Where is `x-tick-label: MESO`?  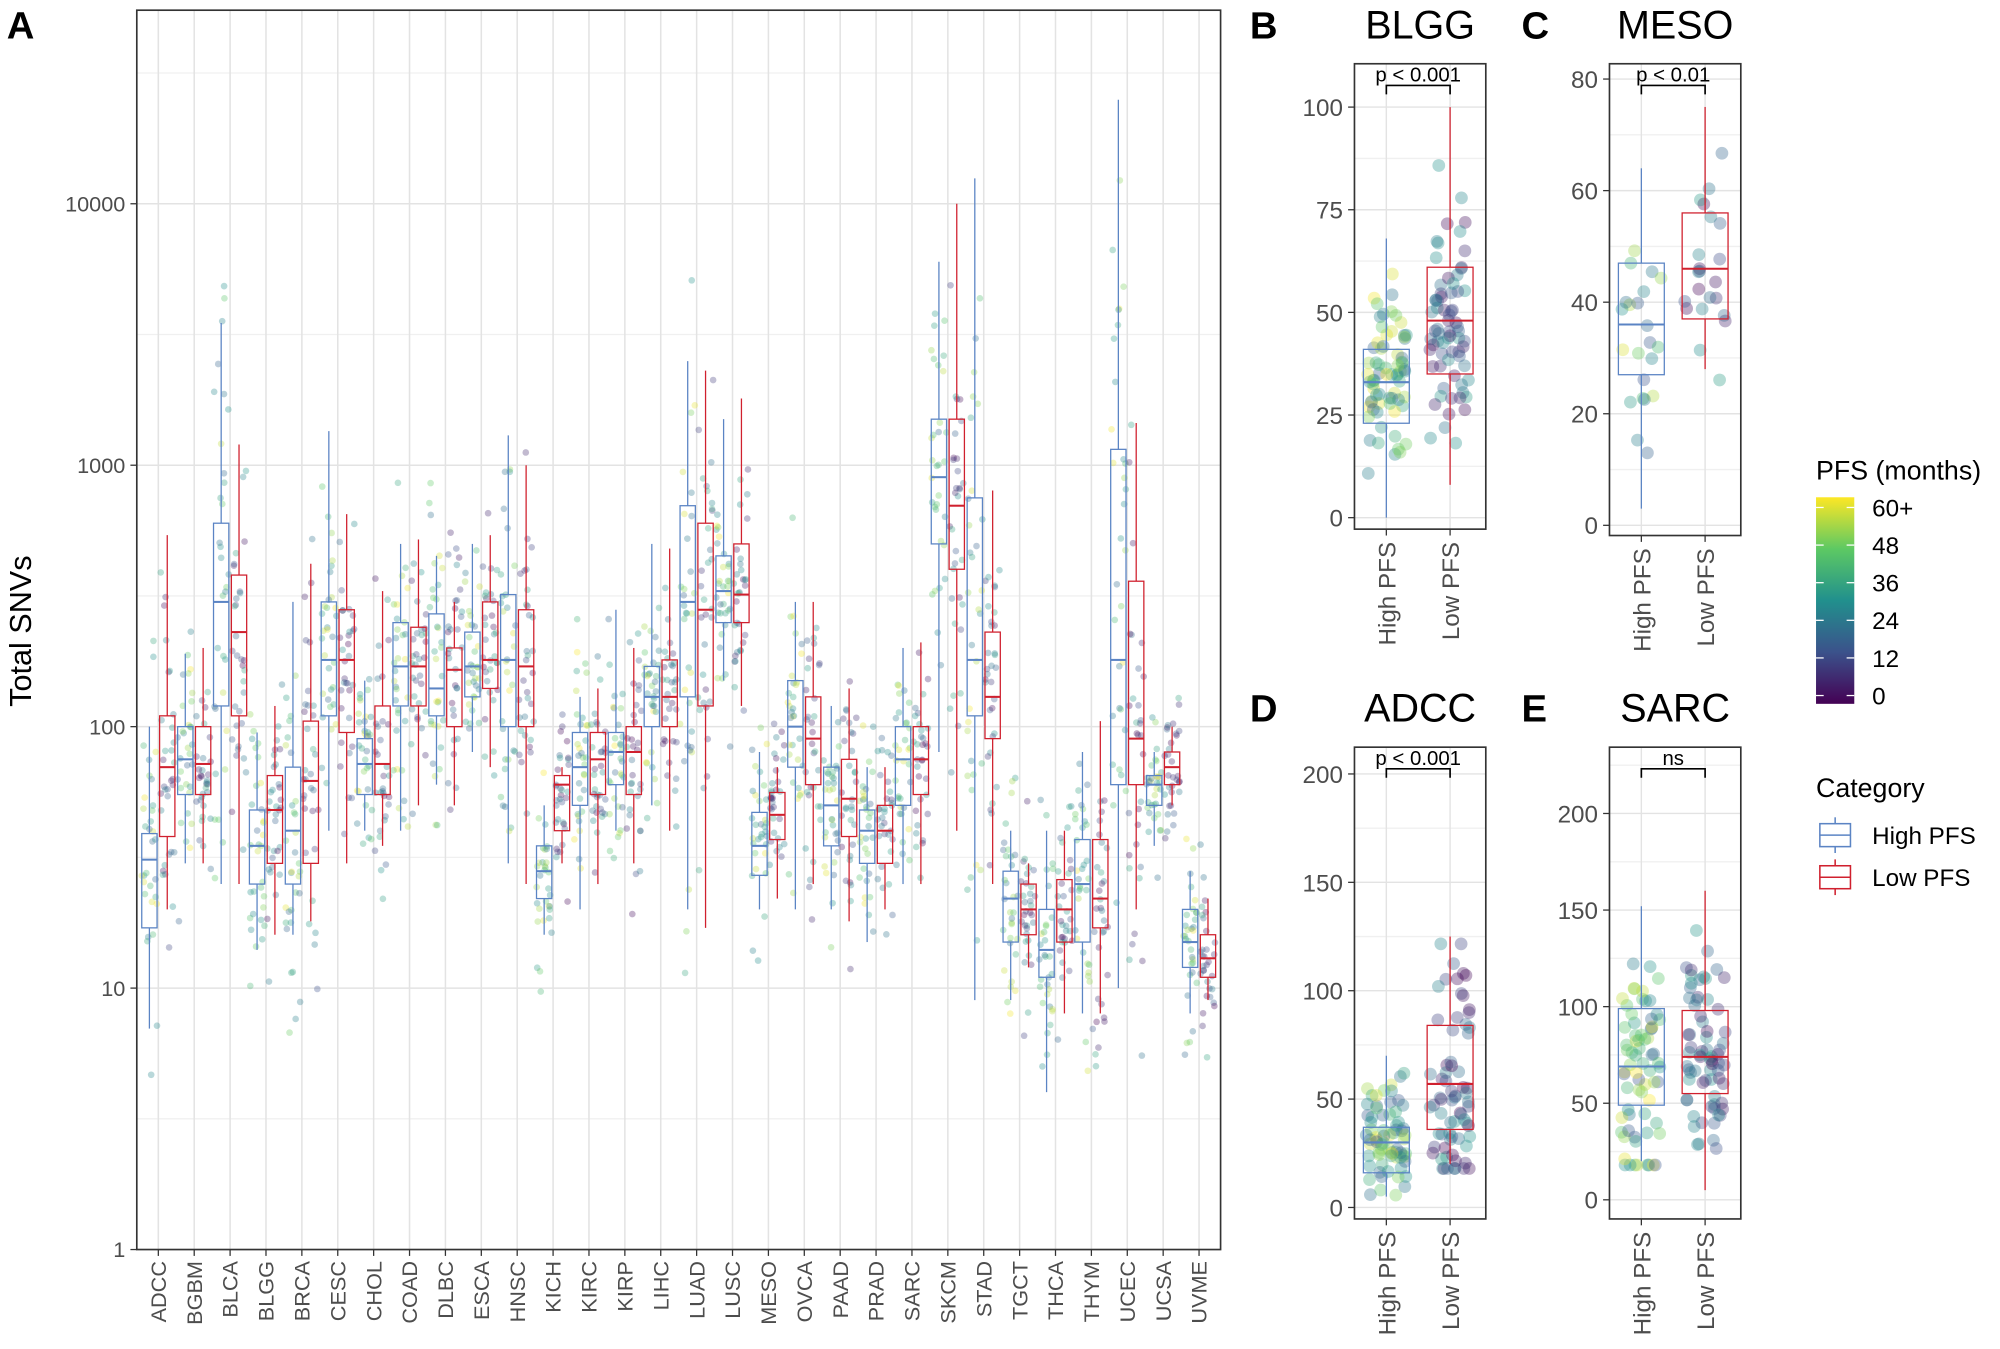
x-tick-label: MESO is located at coordinates (768, 1293).